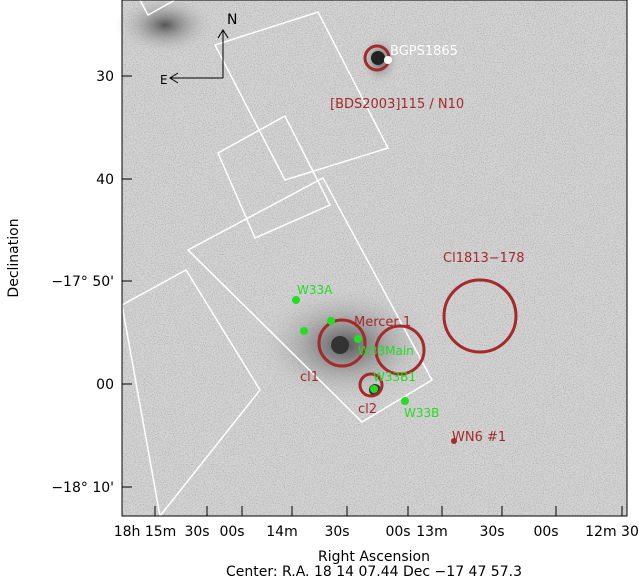 This screenshot has height=585, width=639. What do you see at coordinates (199, 56) in the screenshot?
I see `compass` at bounding box center [199, 56].